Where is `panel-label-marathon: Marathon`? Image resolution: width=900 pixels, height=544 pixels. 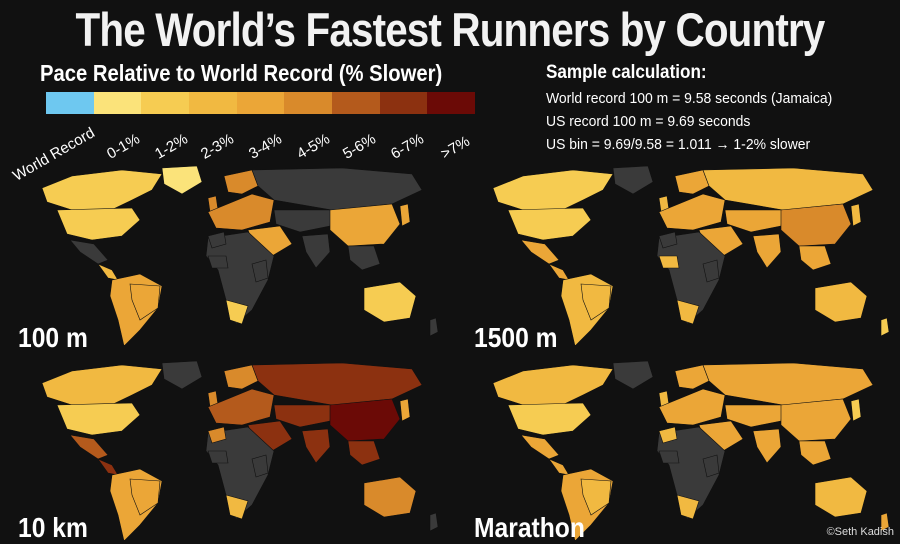 panel-label-marathon: Marathon is located at coordinates (529, 527).